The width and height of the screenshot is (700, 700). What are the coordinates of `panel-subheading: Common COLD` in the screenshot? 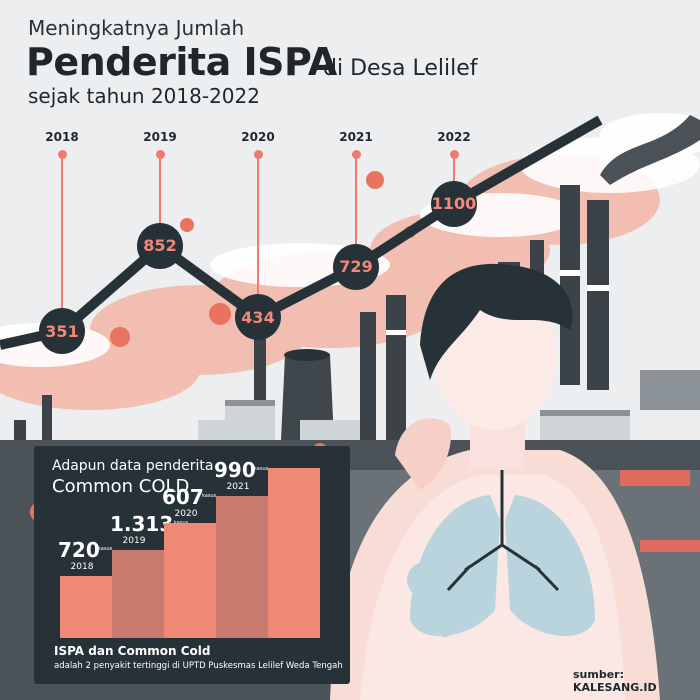 It's located at (121, 486).